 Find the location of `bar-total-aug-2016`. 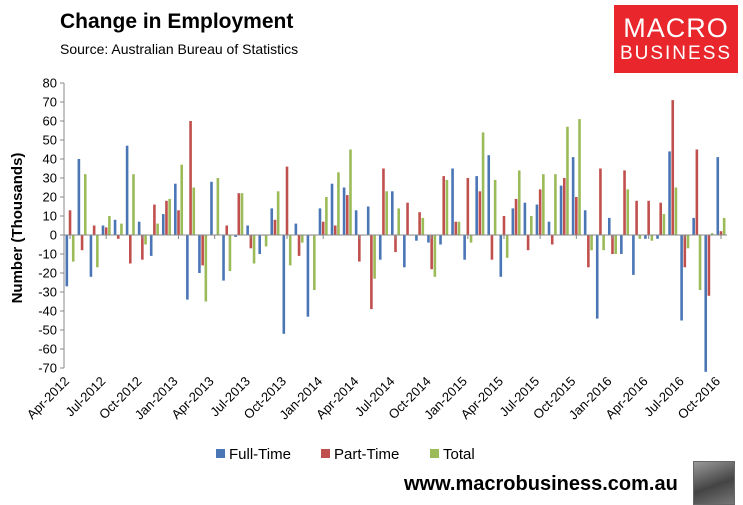

bar-total-aug-2016 is located at coordinates (700, 263).